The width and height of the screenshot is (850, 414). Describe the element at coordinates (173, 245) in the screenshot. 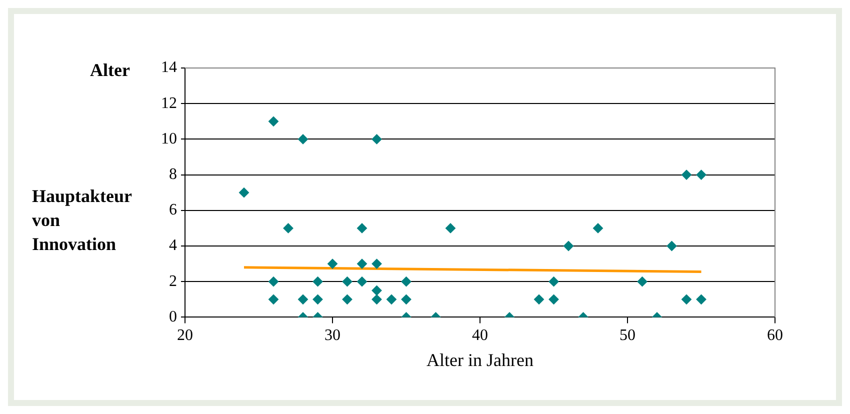

I see `y-tick-label: 4` at that location.